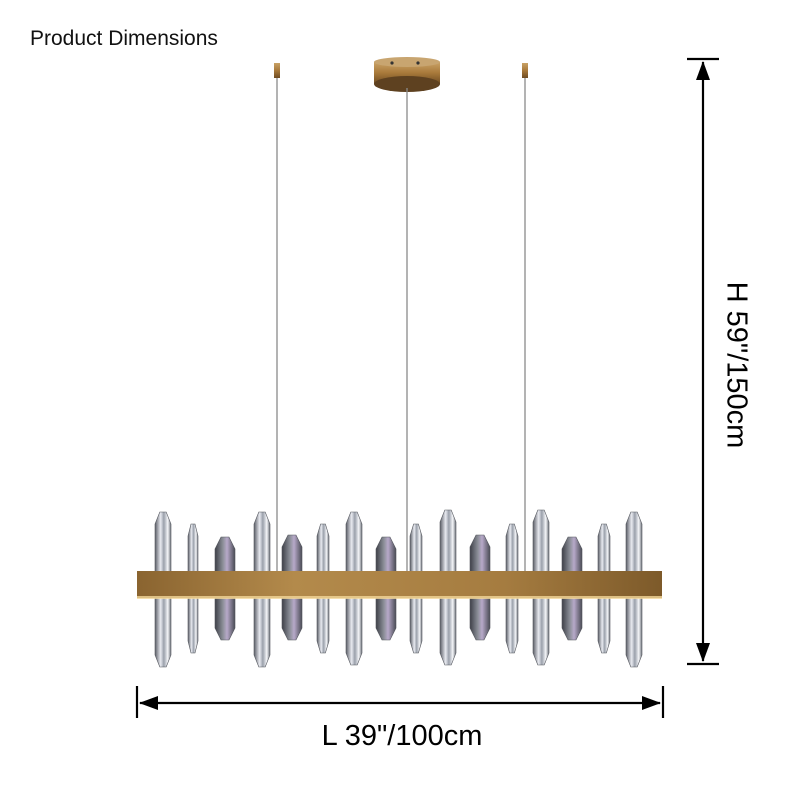 Image resolution: width=800 pixels, height=800 pixels. I want to click on wire-fittings, so click(401, 70).